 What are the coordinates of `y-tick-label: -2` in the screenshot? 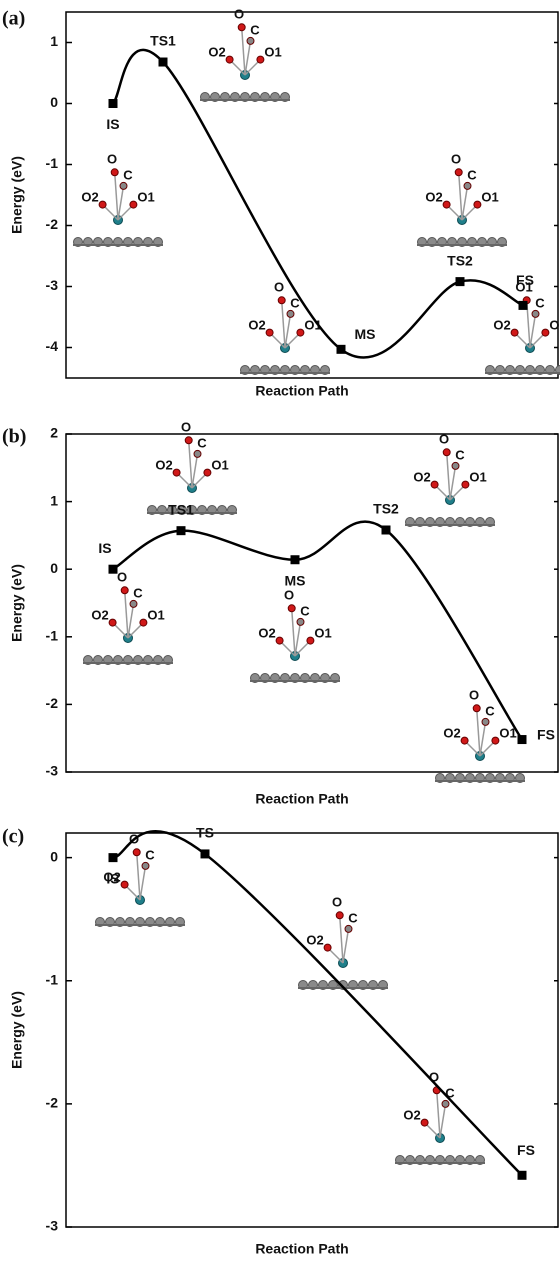 It's located at (52, 703).